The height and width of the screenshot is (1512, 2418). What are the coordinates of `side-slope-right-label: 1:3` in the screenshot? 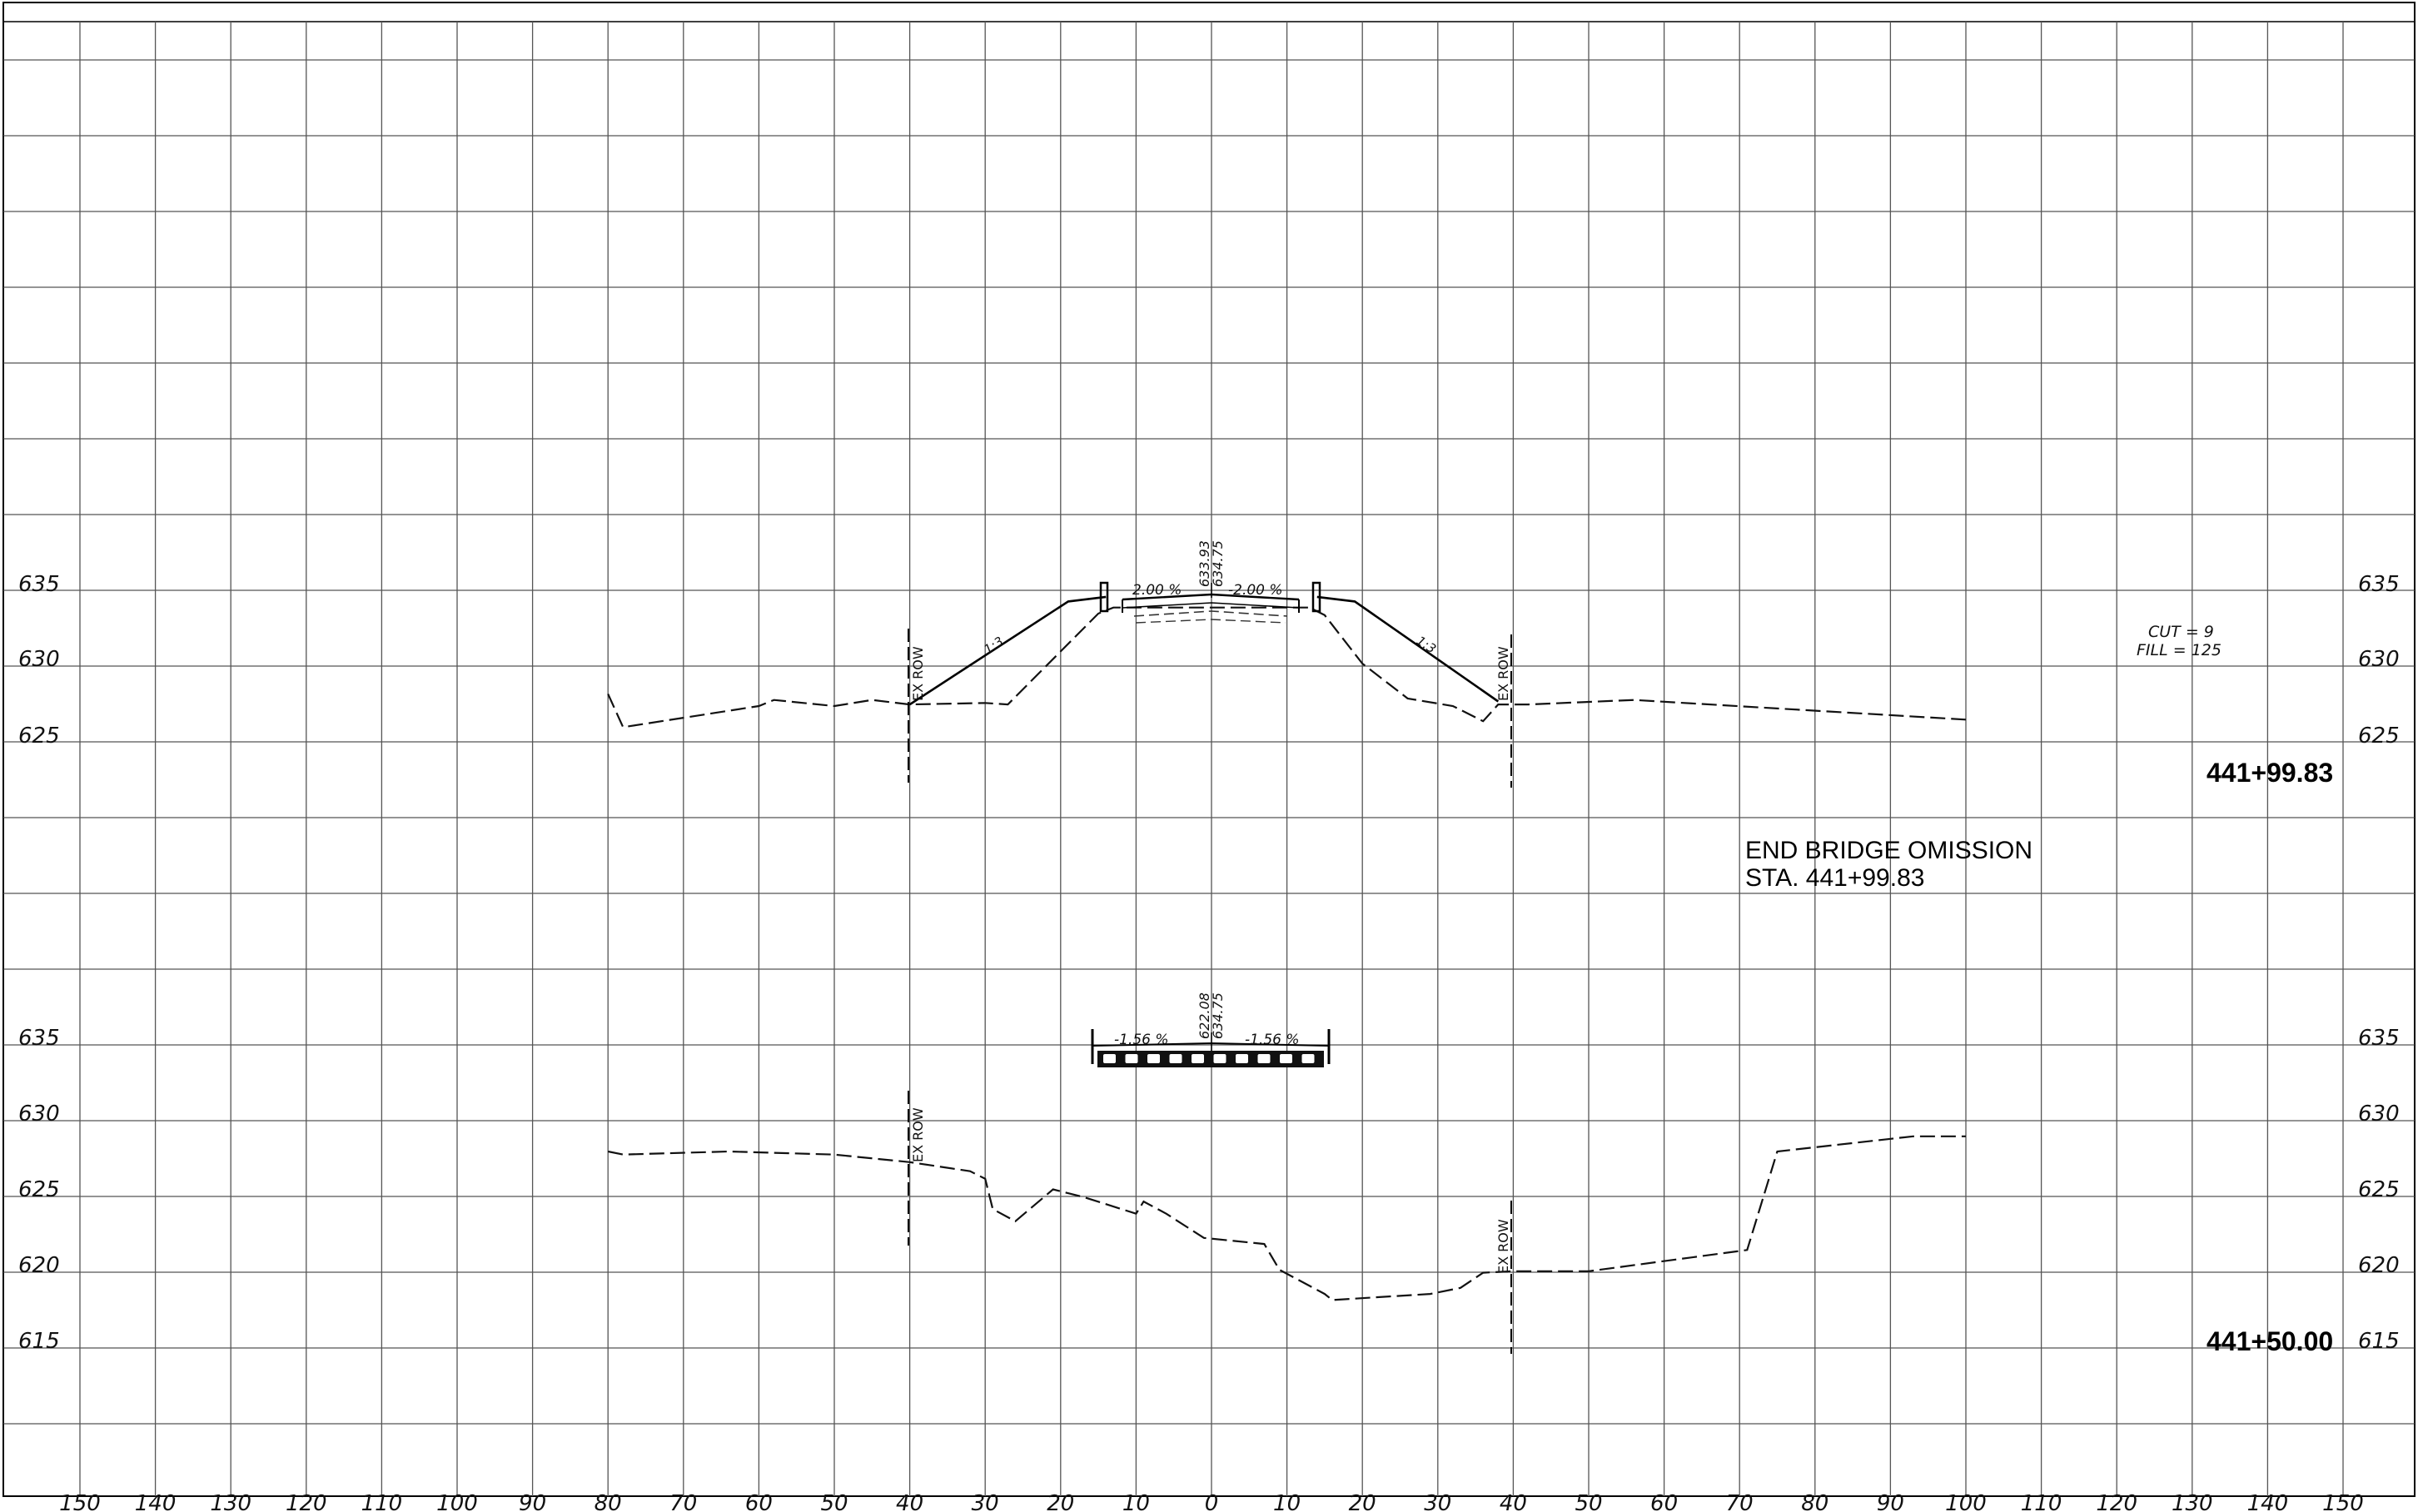 It's located at (1426, 645).